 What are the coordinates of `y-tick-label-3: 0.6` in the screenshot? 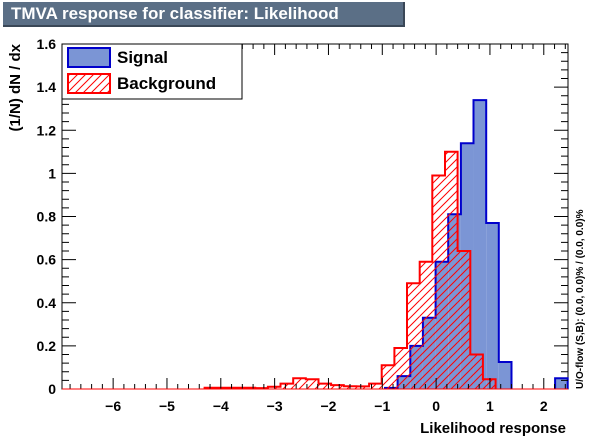 It's located at (47, 260).